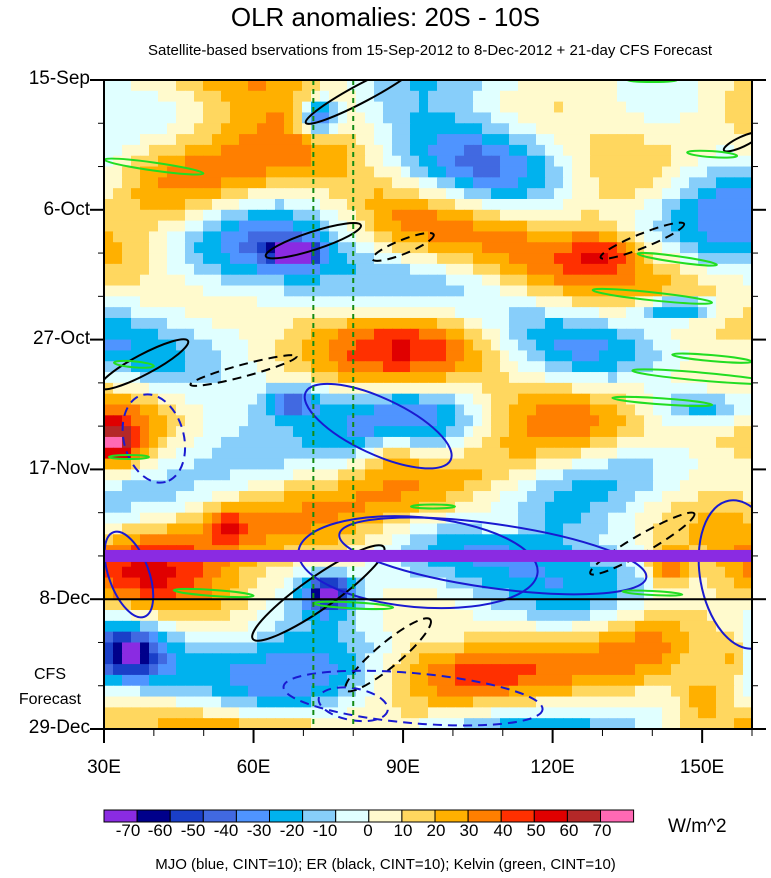 This screenshot has width=771, height=878. Describe the element at coordinates (369, 816) in the screenshot. I see `colorbar` at that location.